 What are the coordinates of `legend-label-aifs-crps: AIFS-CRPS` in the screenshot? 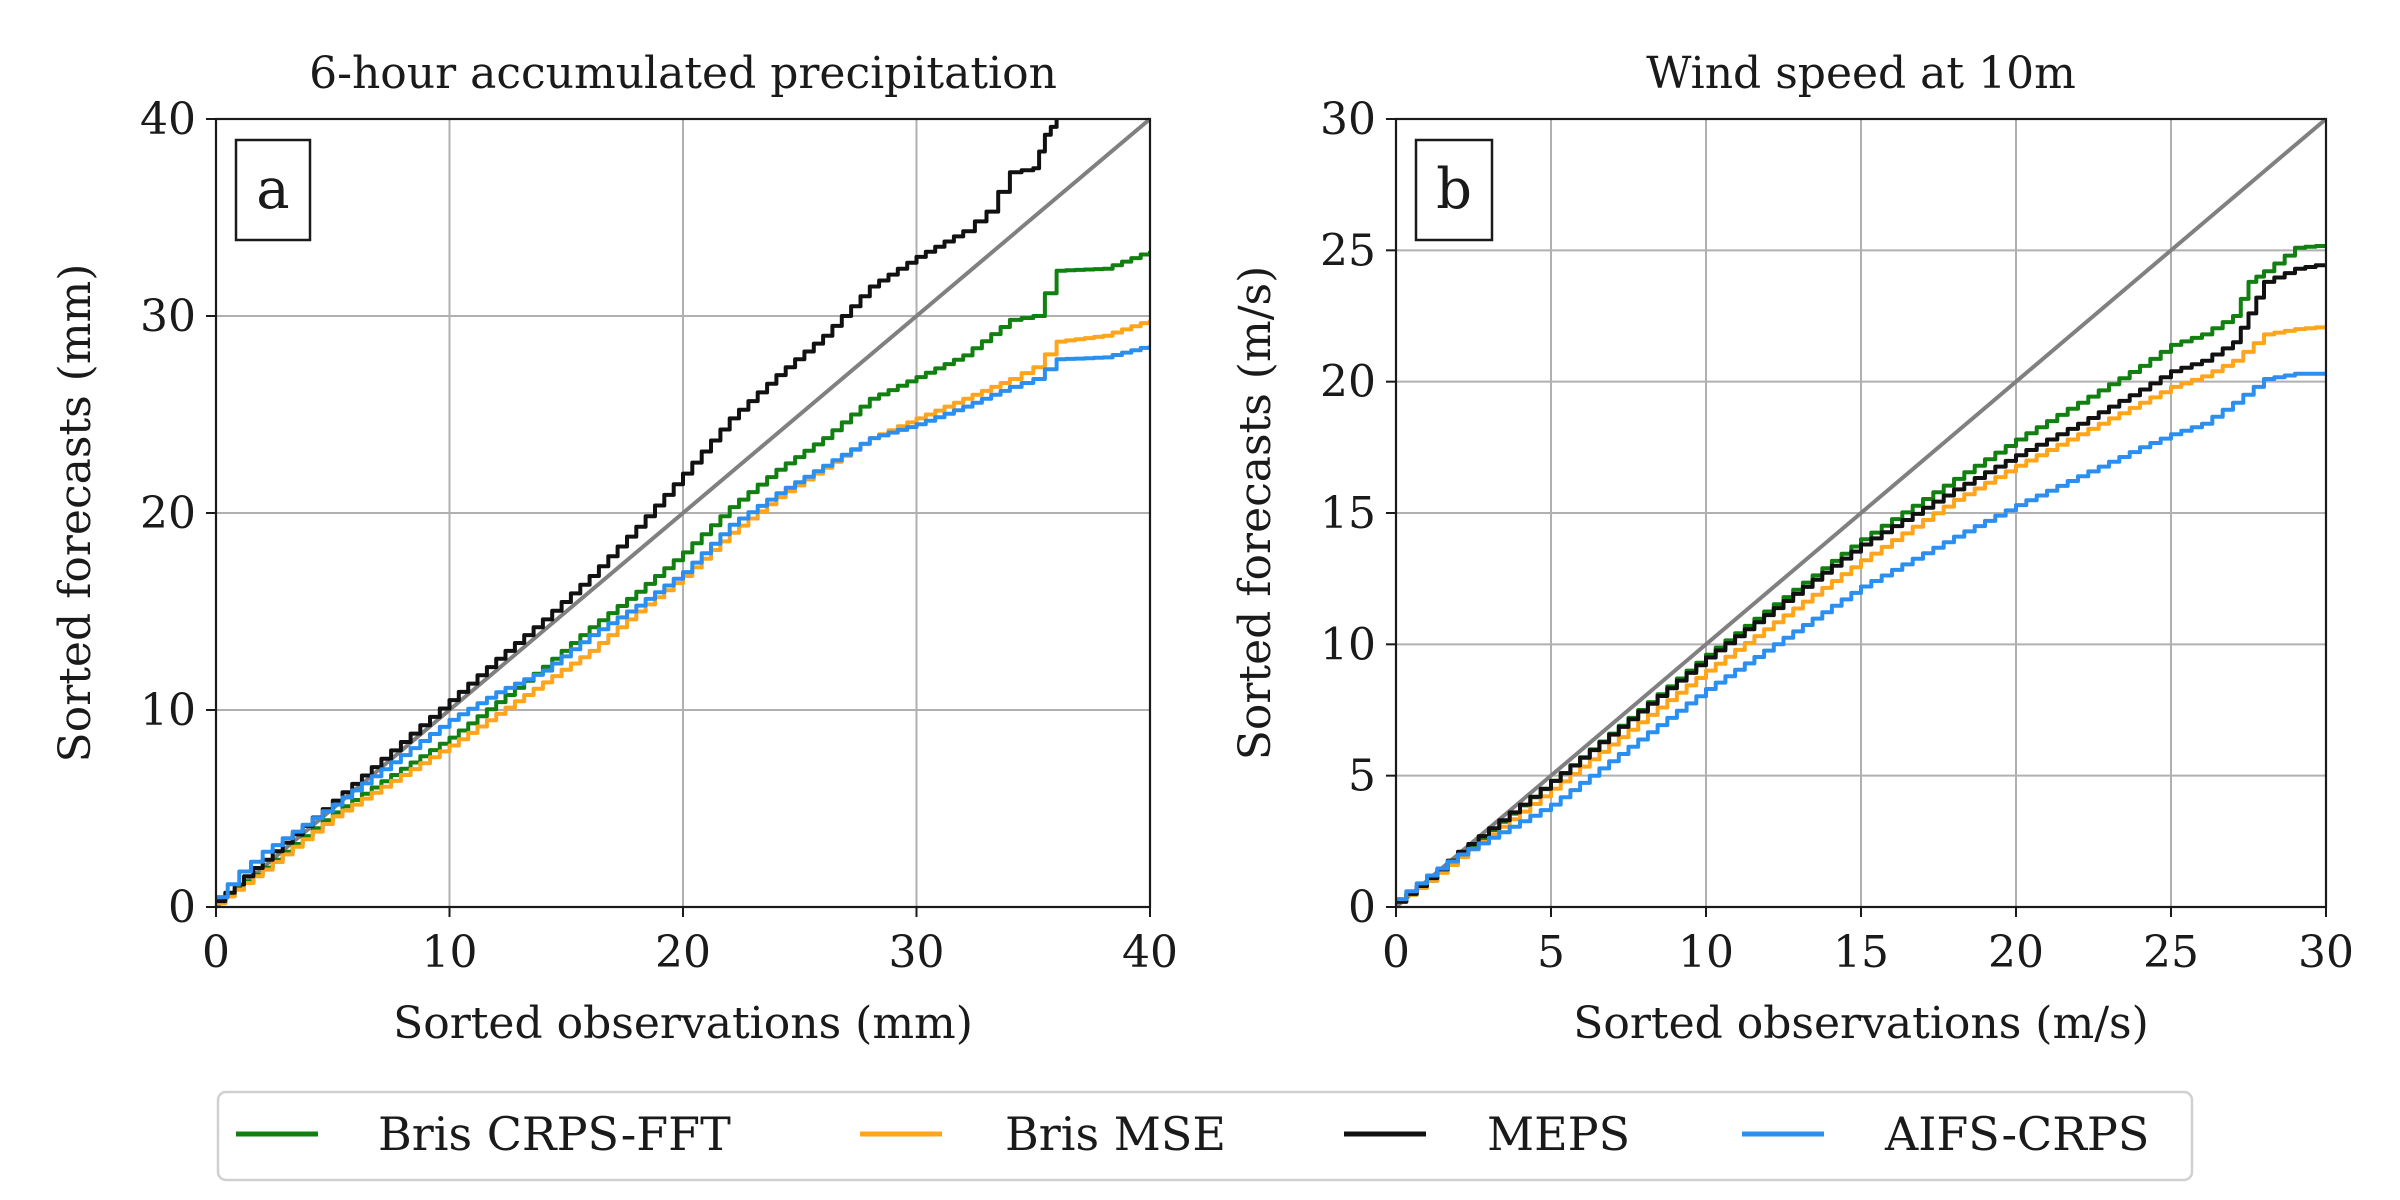 It's located at (2016, 1134).